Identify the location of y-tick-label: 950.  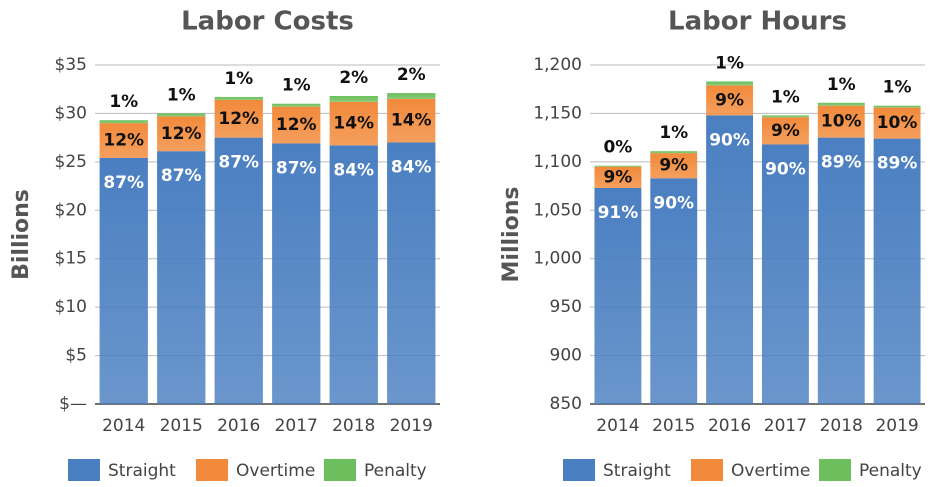
(566, 307).